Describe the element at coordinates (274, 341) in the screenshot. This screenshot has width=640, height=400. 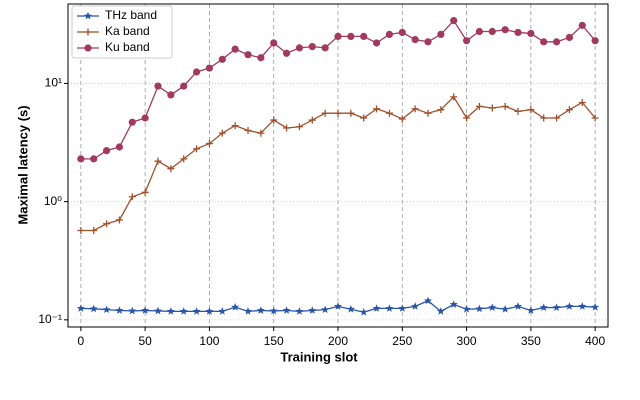
I see `x-tick-label: 150` at that location.